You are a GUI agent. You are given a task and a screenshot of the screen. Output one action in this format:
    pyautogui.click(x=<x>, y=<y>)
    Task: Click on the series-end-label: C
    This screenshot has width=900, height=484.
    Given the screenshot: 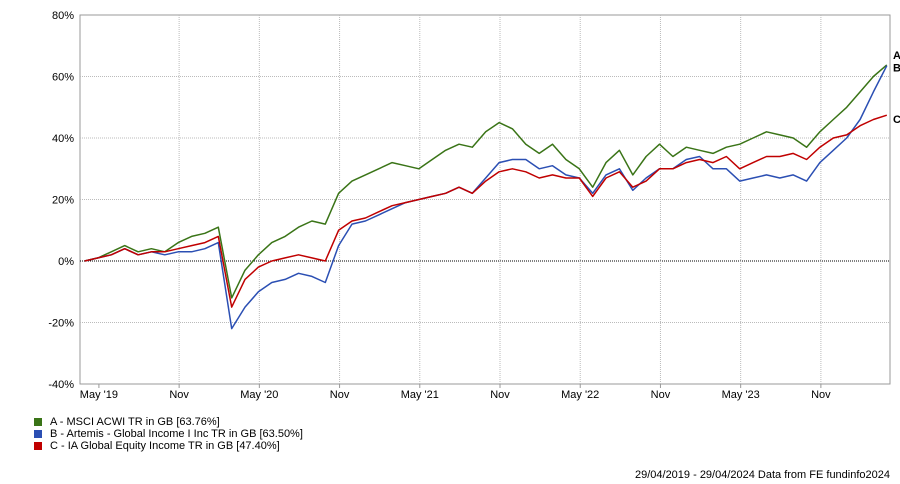 What is the action you would take?
    pyautogui.click(x=896, y=120)
    